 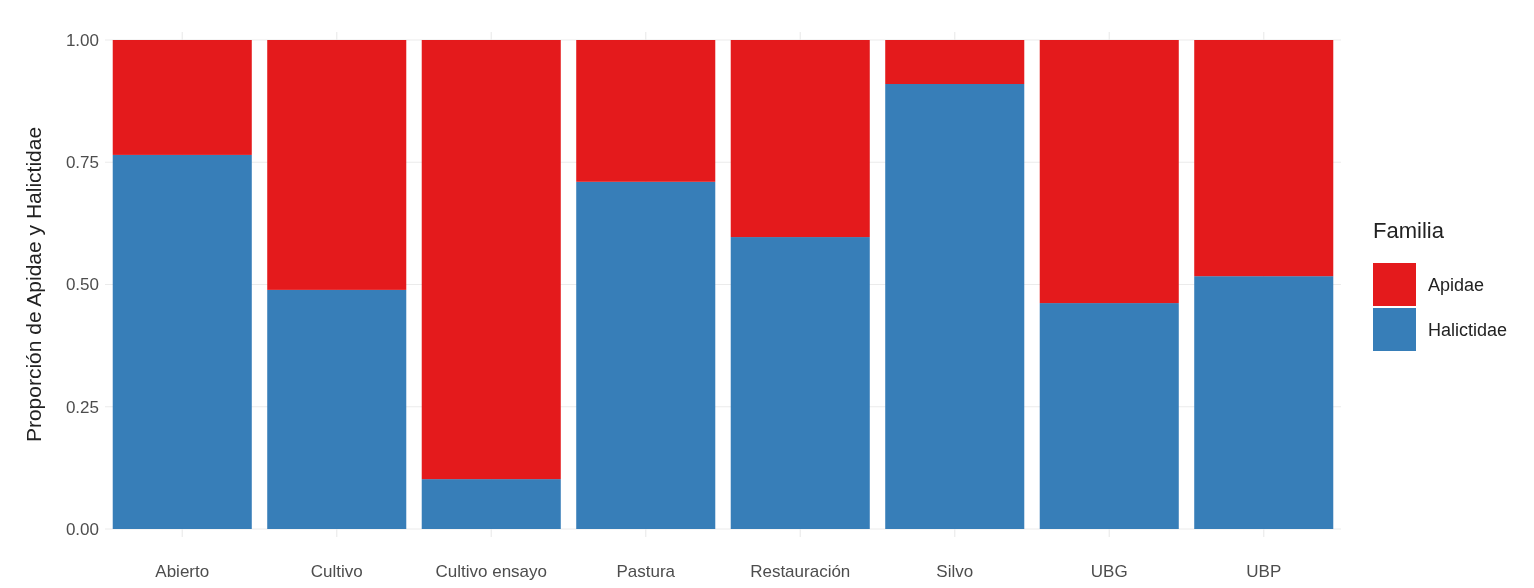 What do you see at coordinates (82, 529) in the screenshot?
I see `y-tick-label: 0.00` at bounding box center [82, 529].